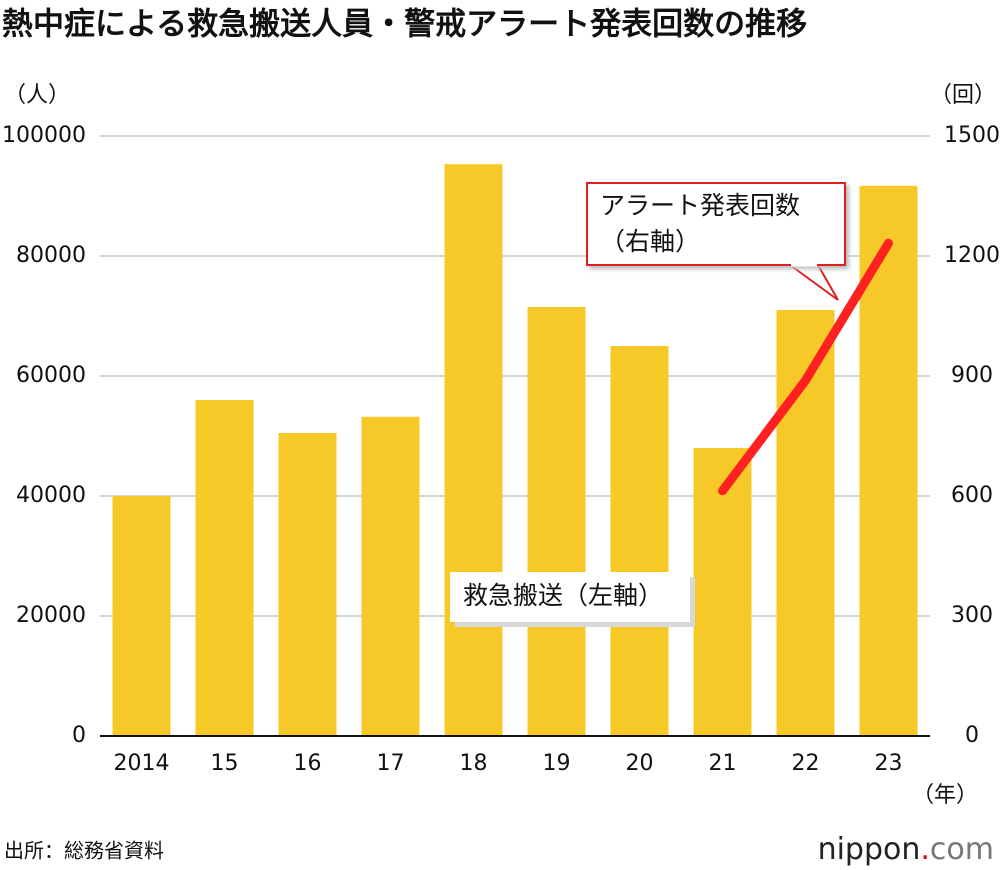 Image resolution: width=1000 pixels, height=870 pixels. What do you see at coordinates (945, 795) in the screenshot?
I see `x-axis-label: （年）` at bounding box center [945, 795].